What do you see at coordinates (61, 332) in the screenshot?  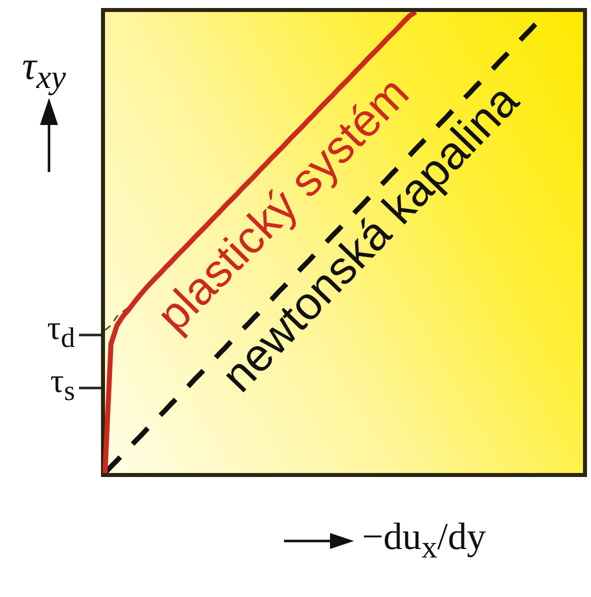 I see `text: τ$_{d}$` at bounding box center [61, 332].